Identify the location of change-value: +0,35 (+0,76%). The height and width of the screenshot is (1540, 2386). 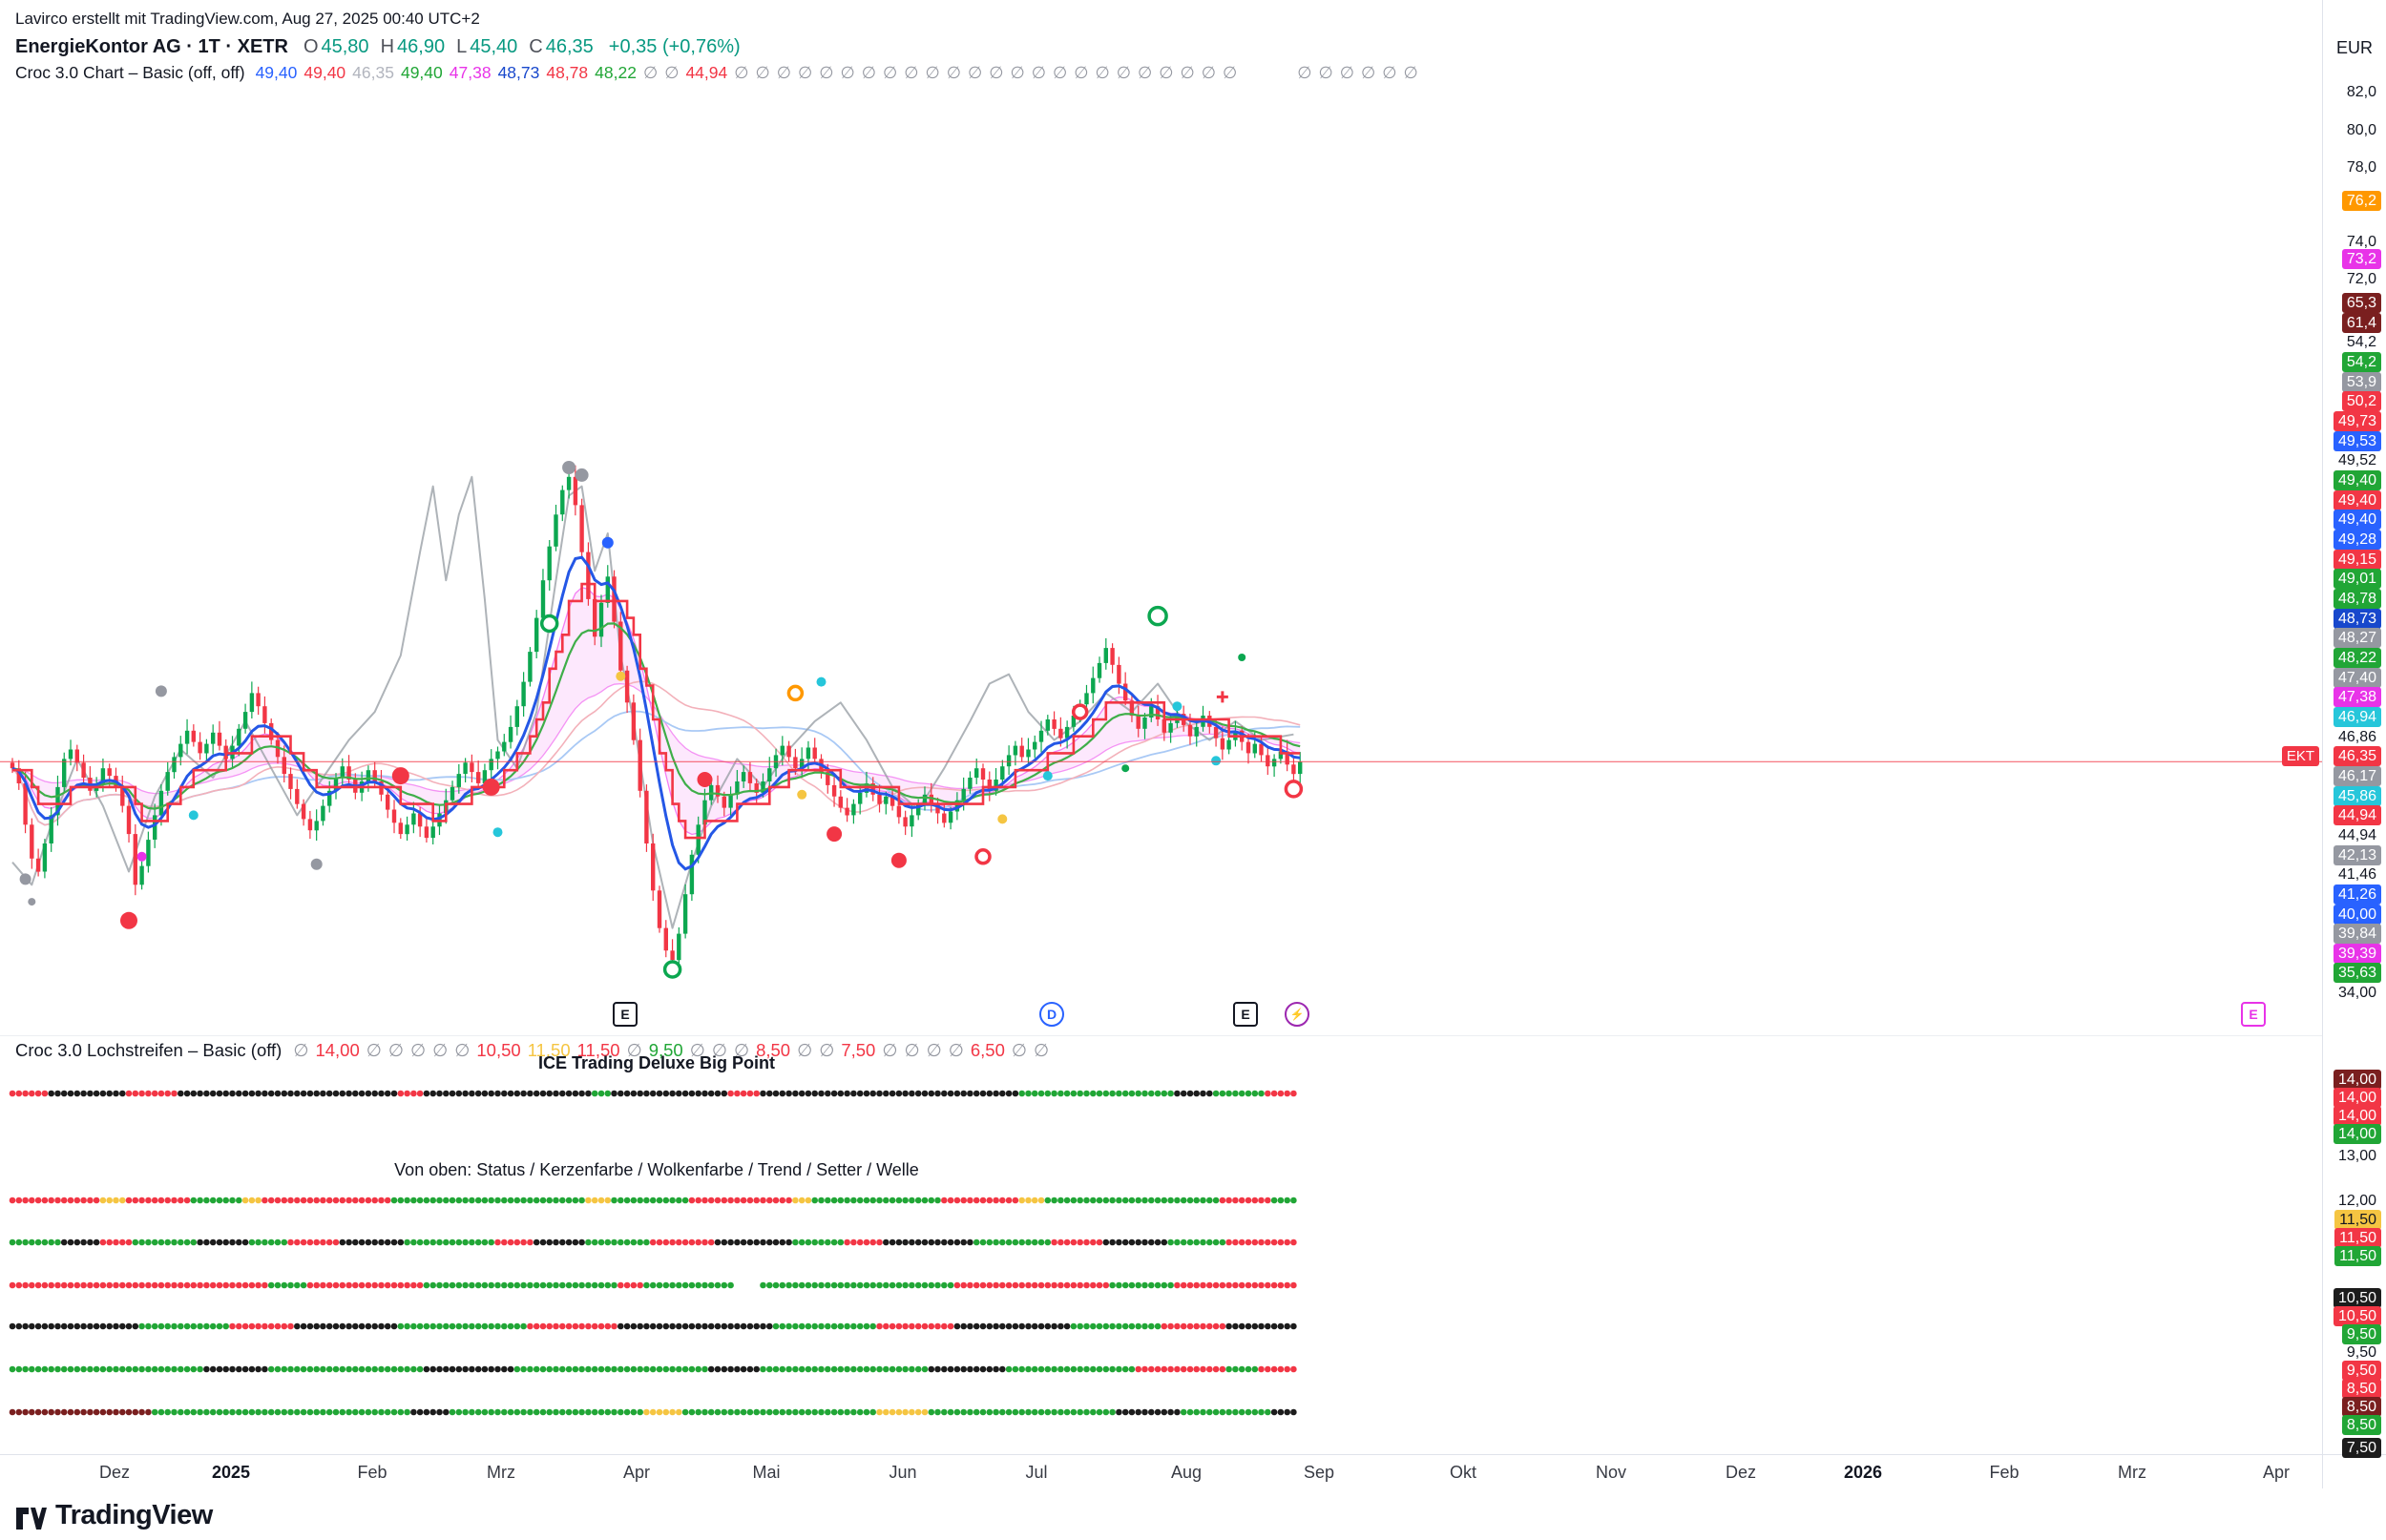
(674, 47).